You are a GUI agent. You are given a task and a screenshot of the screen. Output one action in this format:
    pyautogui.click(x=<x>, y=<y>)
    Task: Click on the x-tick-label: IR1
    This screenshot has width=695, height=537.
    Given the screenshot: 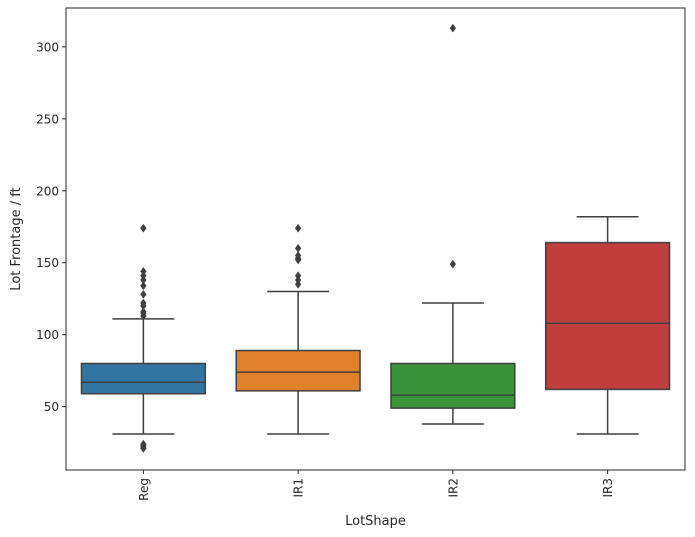 What is the action you would take?
    pyautogui.click(x=299, y=488)
    